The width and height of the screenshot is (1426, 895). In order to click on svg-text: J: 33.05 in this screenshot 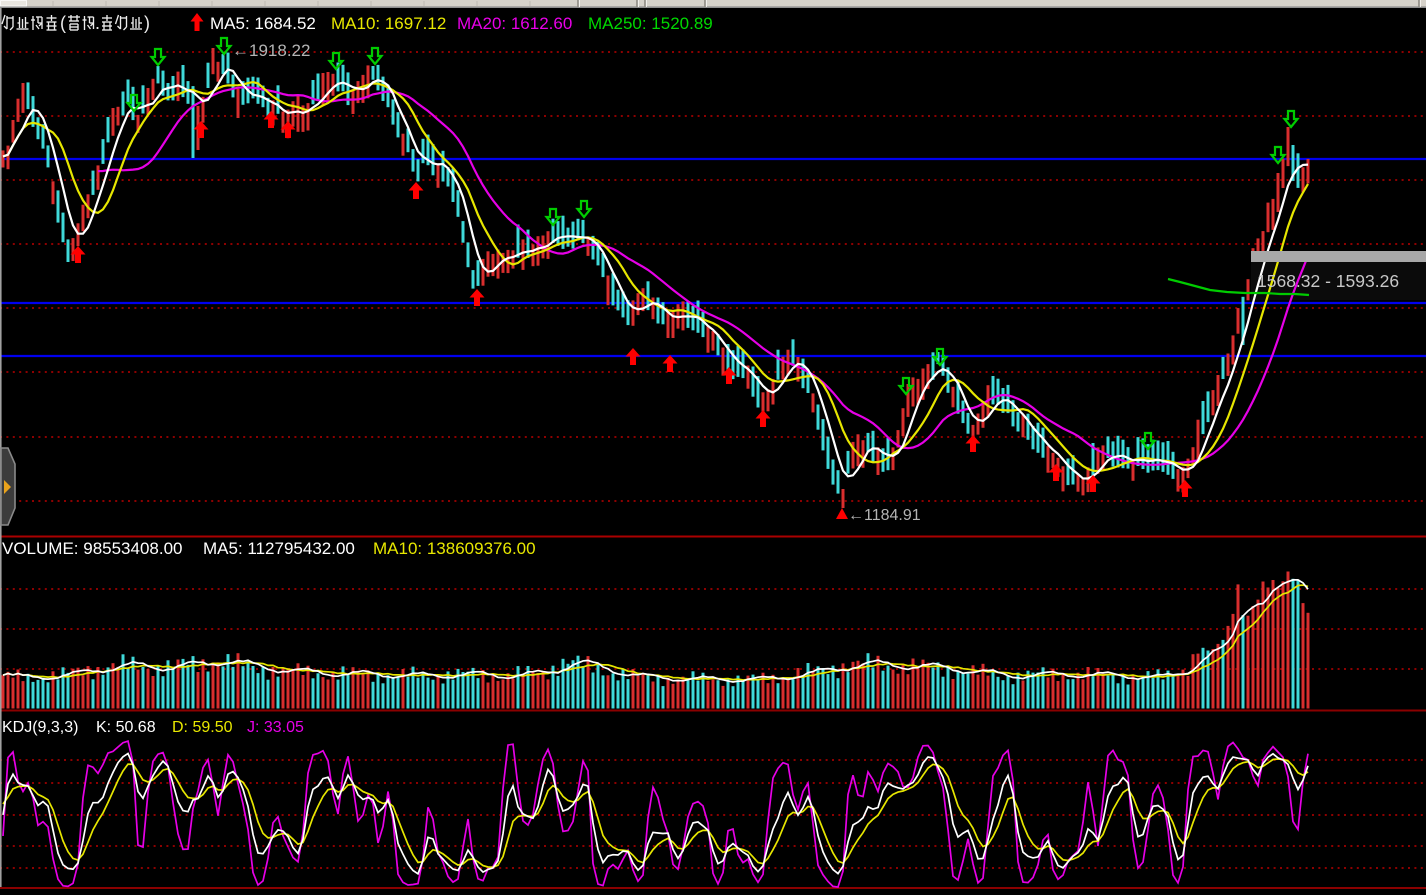, I will do `click(275, 727)`.